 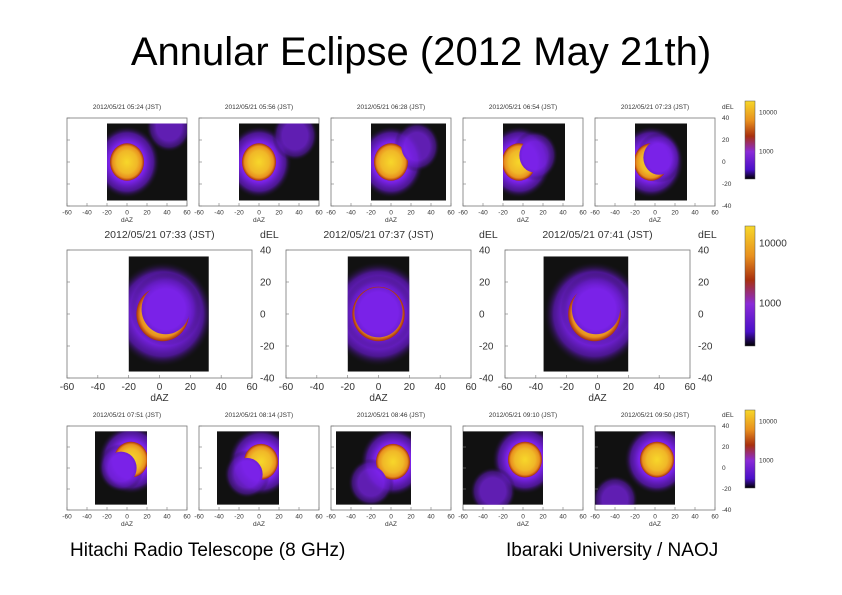 I want to click on panel-title: 2012/05/21 07:51 (JST), so click(x=127, y=415).